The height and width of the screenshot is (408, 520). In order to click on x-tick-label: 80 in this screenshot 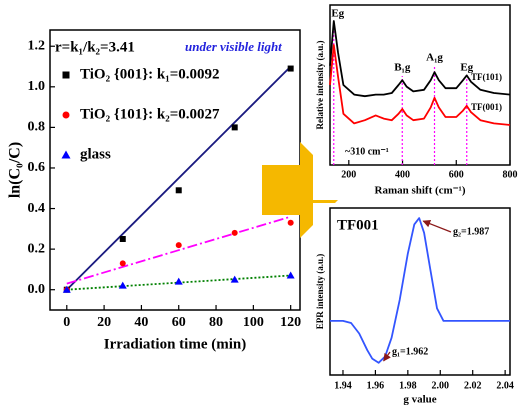, I will do `click(216, 322)`.